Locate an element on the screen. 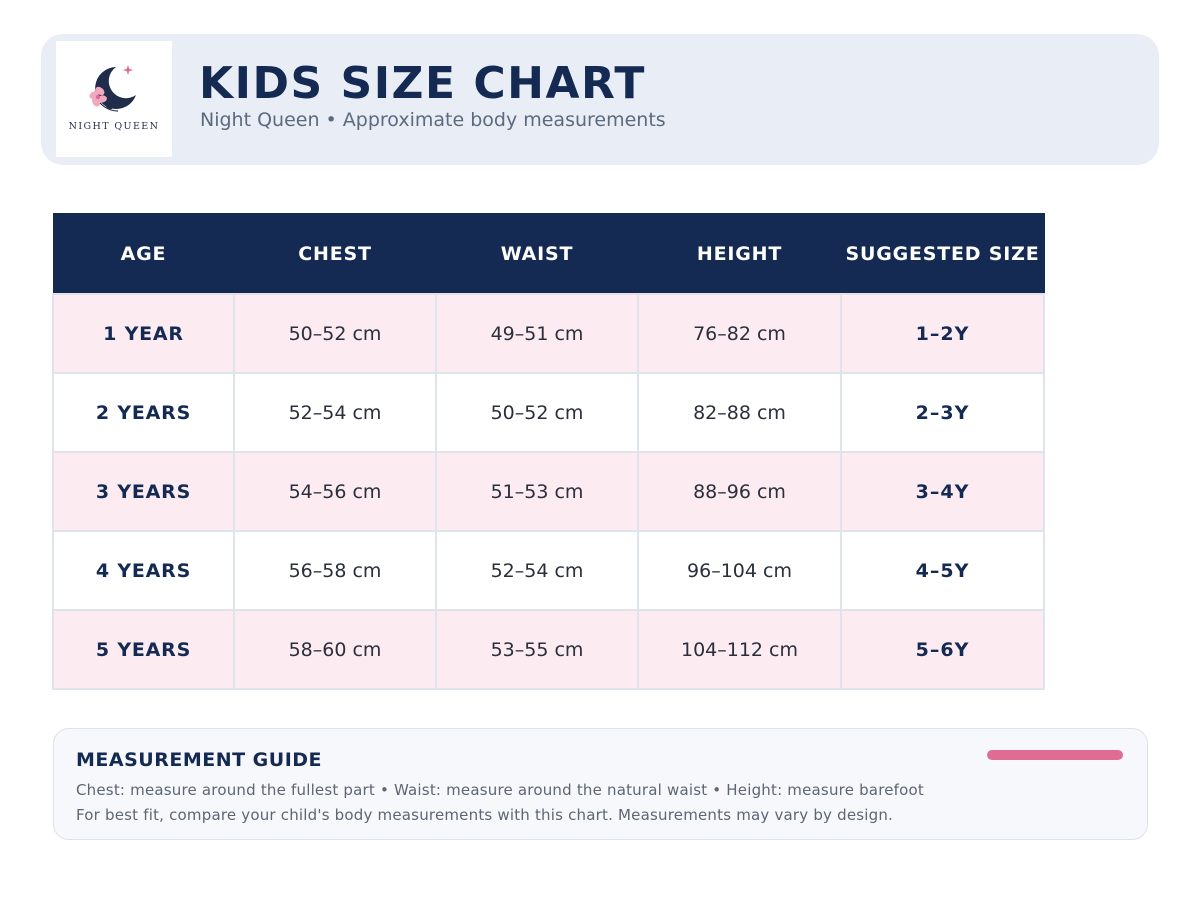  age-cell: 1 YEAR is located at coordinates (143, 333).